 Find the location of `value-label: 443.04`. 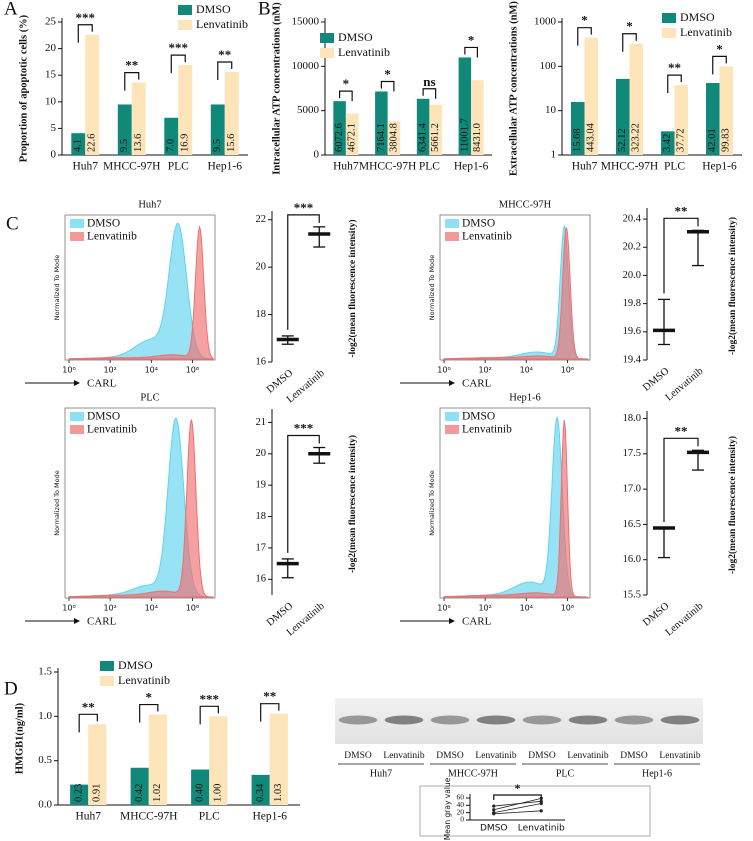

value-label: 443.04 is located at coordinates (591, 137).